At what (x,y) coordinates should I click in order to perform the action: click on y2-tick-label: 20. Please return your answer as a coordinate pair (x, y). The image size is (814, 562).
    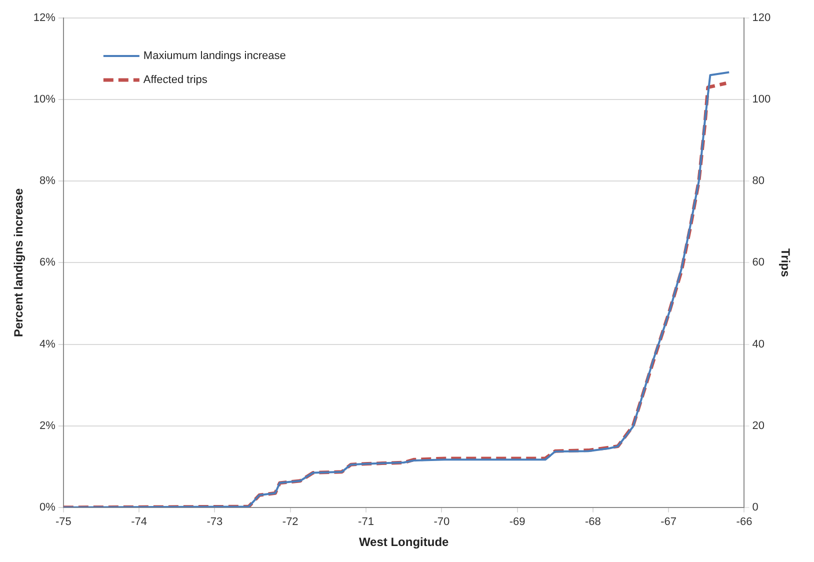
    Looking at the image, I should click on (758, 426).